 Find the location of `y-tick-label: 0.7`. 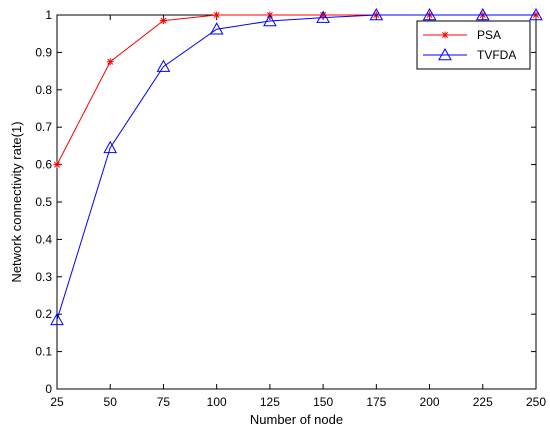

y-tick-label: 0.7 is located at coordinates (43, 127).